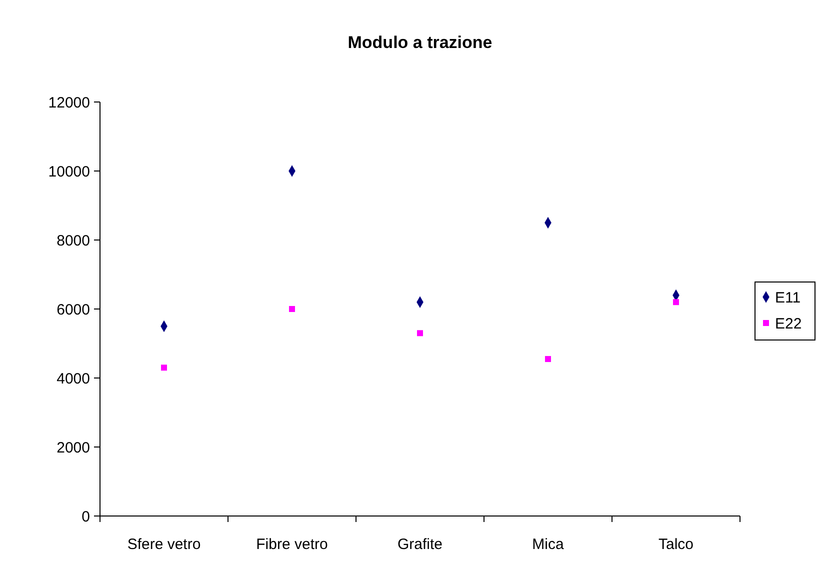 Image resolution: width=817 pixels, height=571 pixels. Describe the element at coordinates (164, 544) in the screenshot. I see `x-tick-label: Sfere vetro` at that location.